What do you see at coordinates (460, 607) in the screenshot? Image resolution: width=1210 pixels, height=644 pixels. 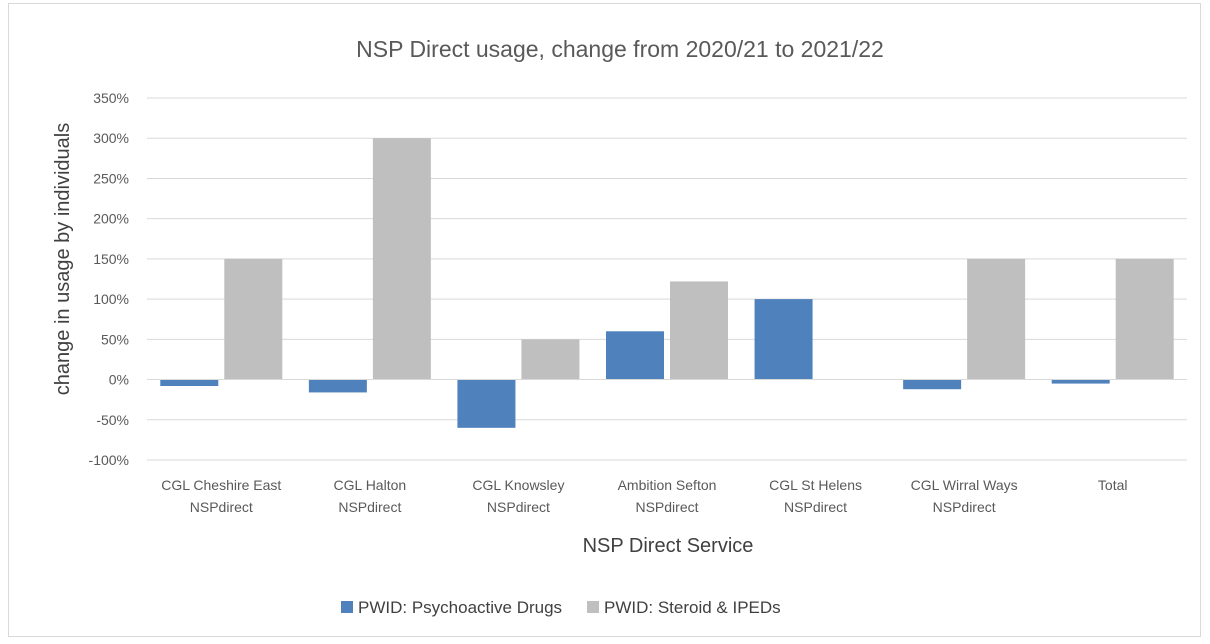 I see `legend-label: PWID: Psychoactive Drugs` at bounding box center [460, 607].